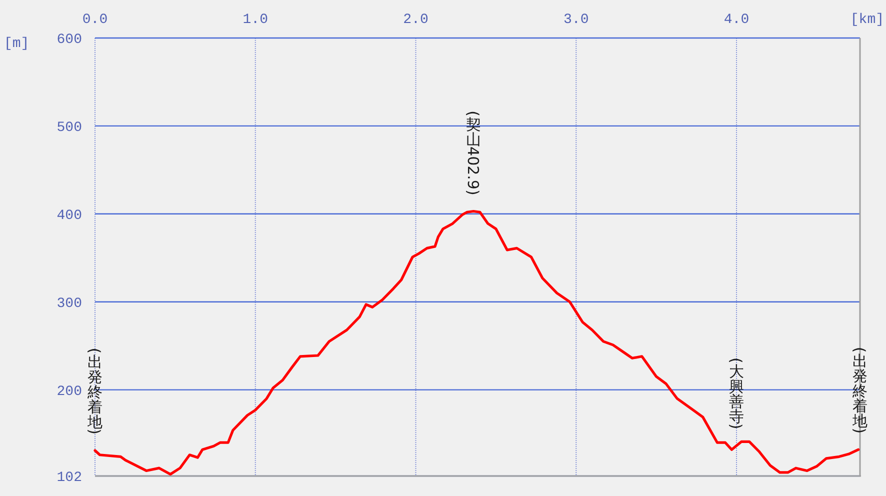 This screenshot has height=496, width=886. Describe the element at coordinates (473, 153) in the screenshot. I see `annotation: (契山402.9)` at that location.